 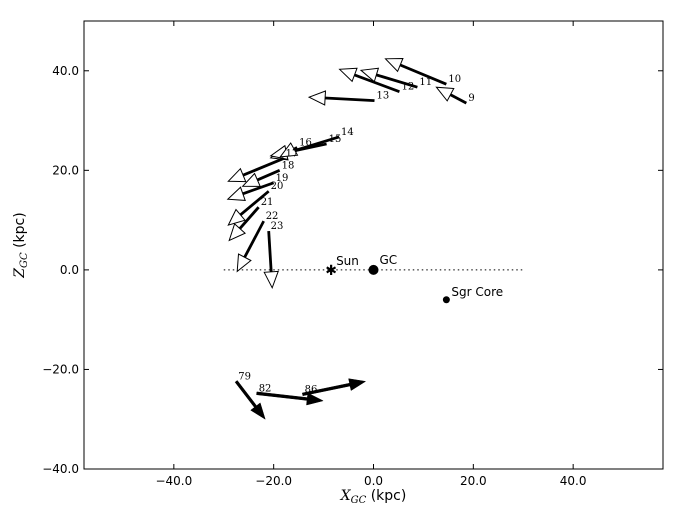 What do you see at coordinates (65, 170) in the screenshot?
I see `y-tick-label: 20.0` at bounding box center [65, 170].